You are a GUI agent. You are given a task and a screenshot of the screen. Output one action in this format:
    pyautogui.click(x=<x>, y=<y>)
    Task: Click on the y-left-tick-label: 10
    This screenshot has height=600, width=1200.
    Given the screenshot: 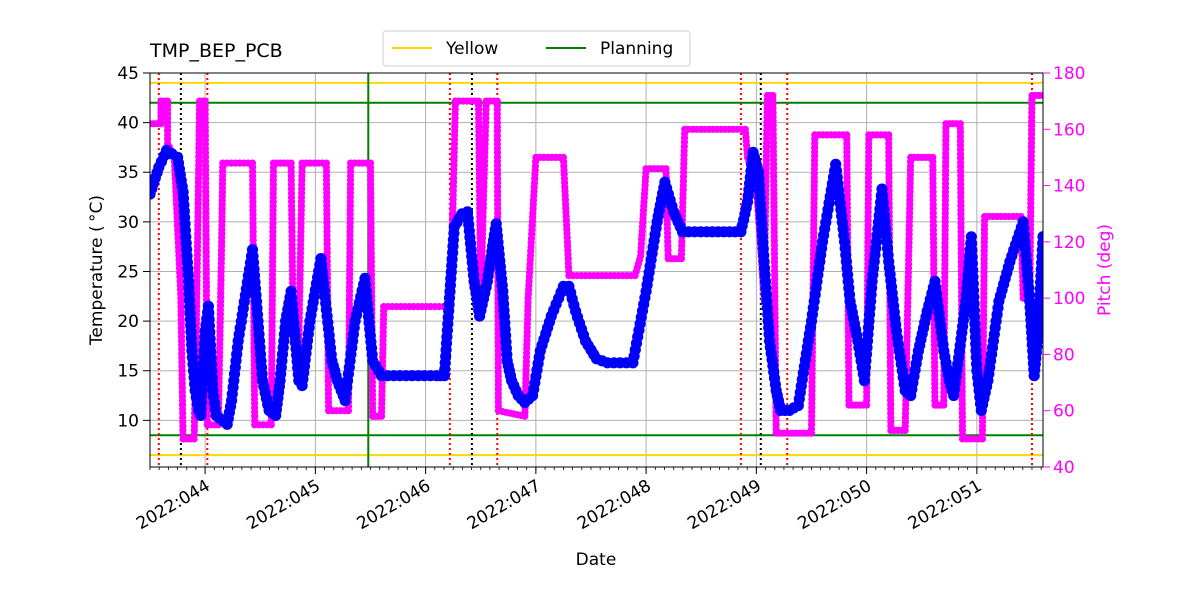 What is the action you would take?
    pyautogui.click(x=128, y=421)
    